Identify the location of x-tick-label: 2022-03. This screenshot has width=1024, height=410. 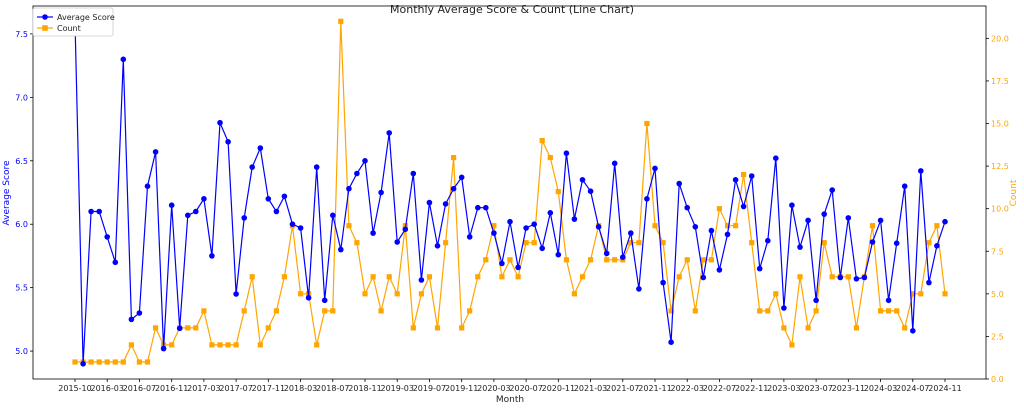
(687, 388).